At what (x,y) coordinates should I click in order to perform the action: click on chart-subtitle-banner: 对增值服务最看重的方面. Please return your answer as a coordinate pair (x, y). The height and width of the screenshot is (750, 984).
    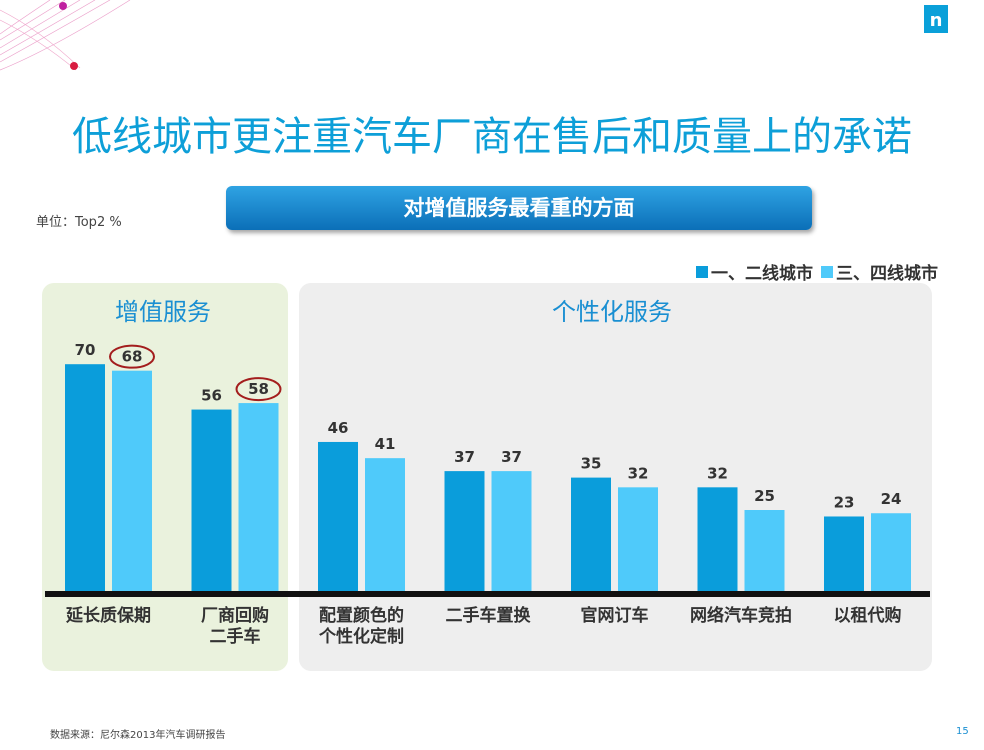
    Looking at the image, I should click on (519, 208).